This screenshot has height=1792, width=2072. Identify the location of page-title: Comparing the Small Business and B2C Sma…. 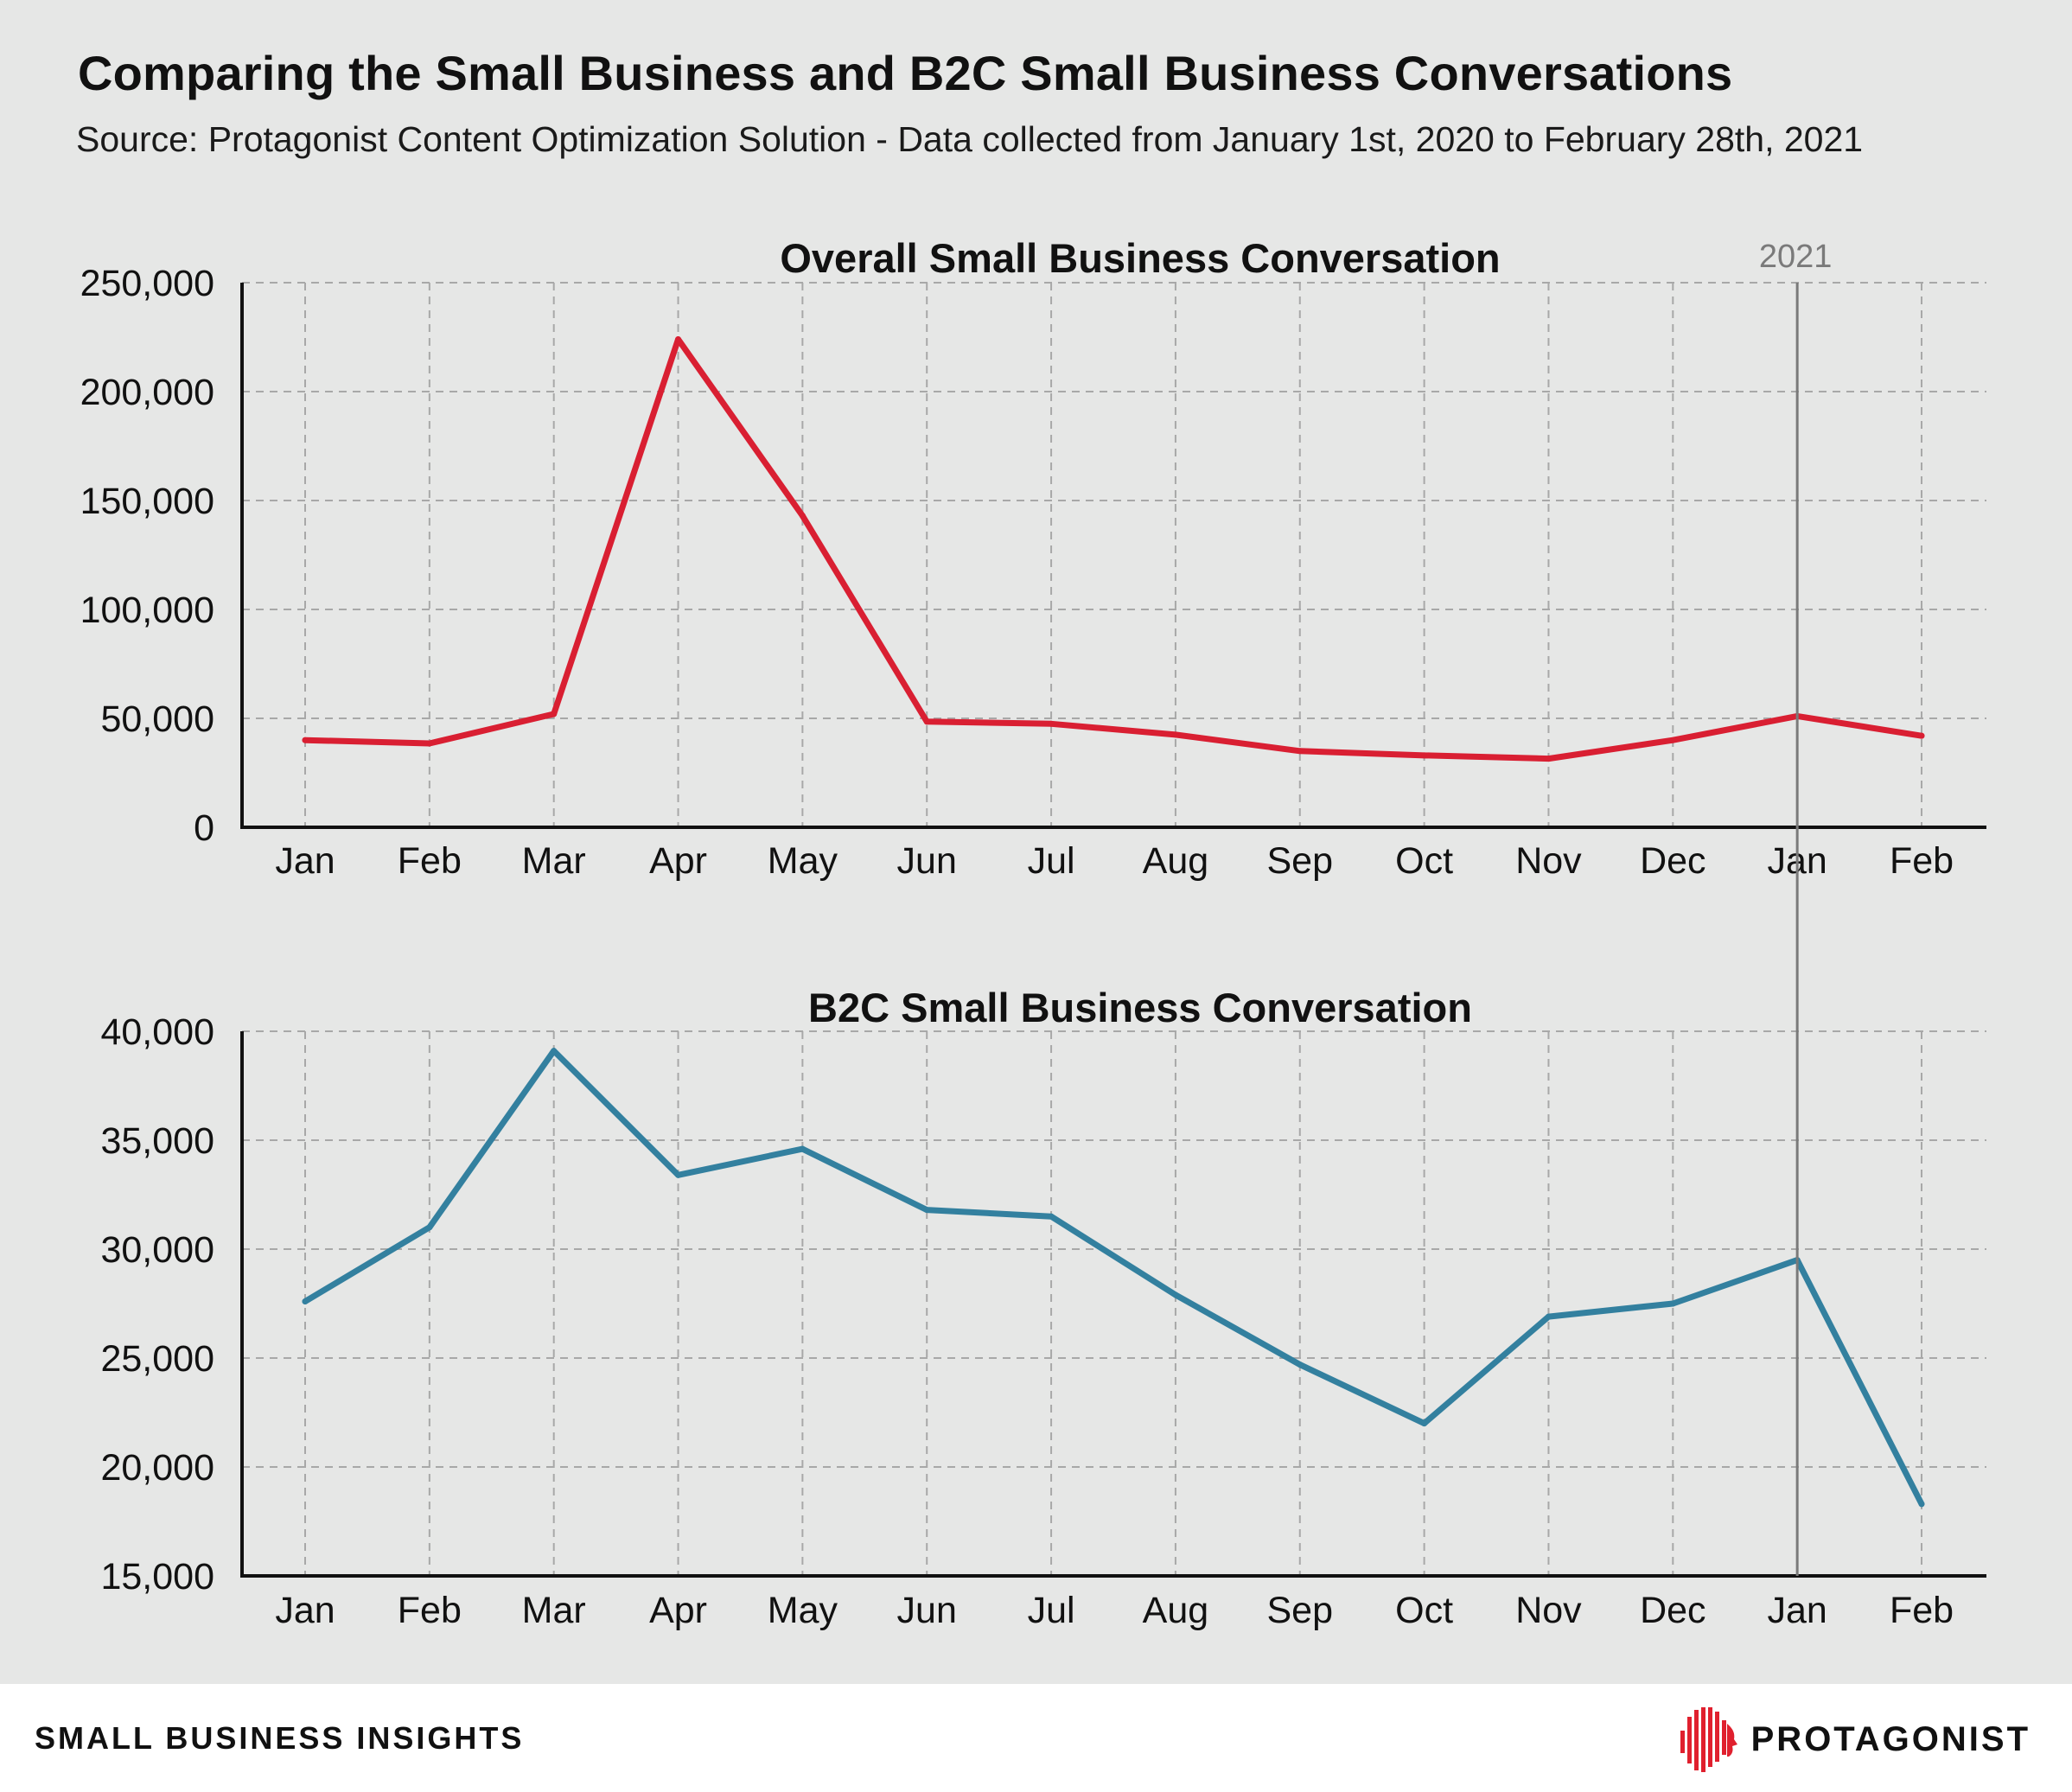
(905, 73).